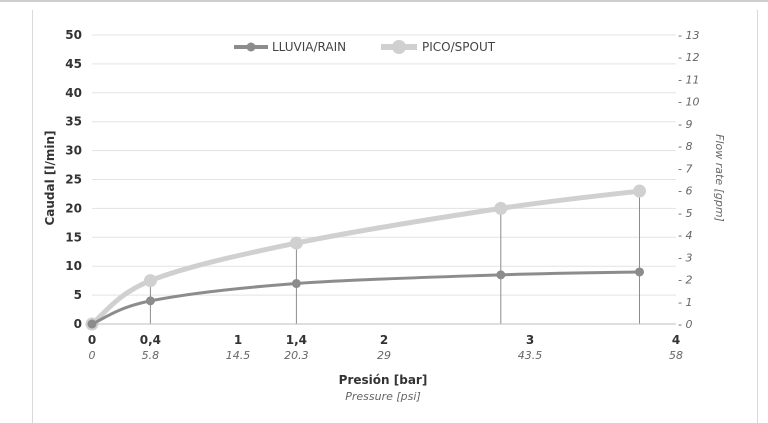 The height and width of the screenshot is (423, 768). Describe the element at coordinates (685, 280) in the screenshot. I see `y2-tick-label: - 2` at that location.